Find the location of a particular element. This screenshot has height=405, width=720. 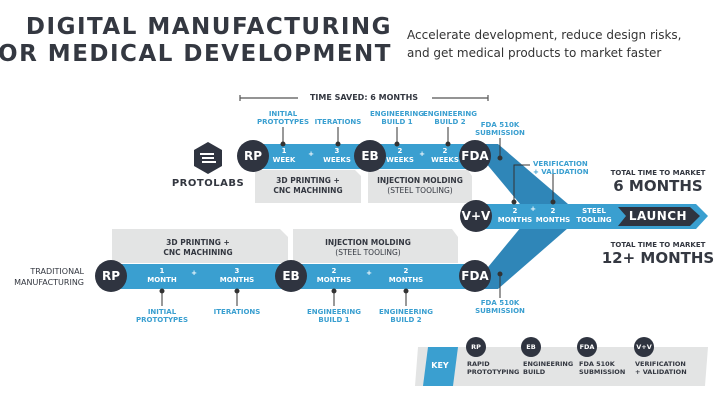

total-slow-value: 12+ MONTHS is located at coordinates (658, 258).